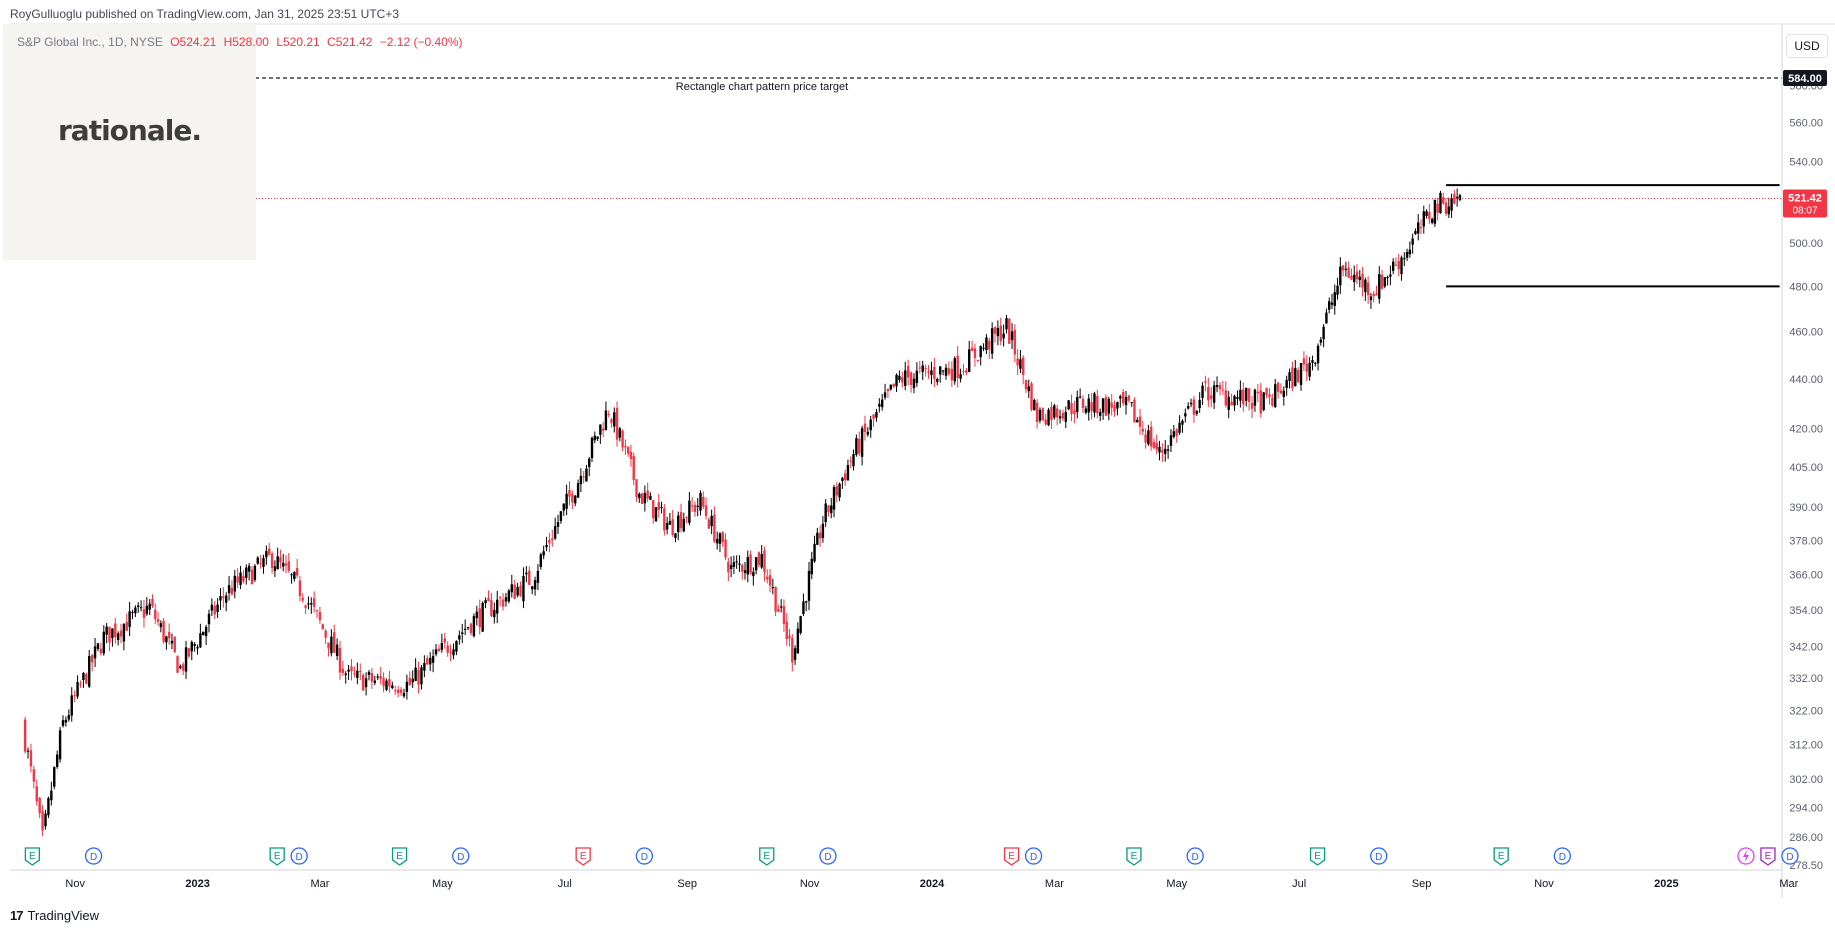 This screenshot has width=1835, height=931. I want to click on footer-brand: 17 TradingView, so click(54, 915).